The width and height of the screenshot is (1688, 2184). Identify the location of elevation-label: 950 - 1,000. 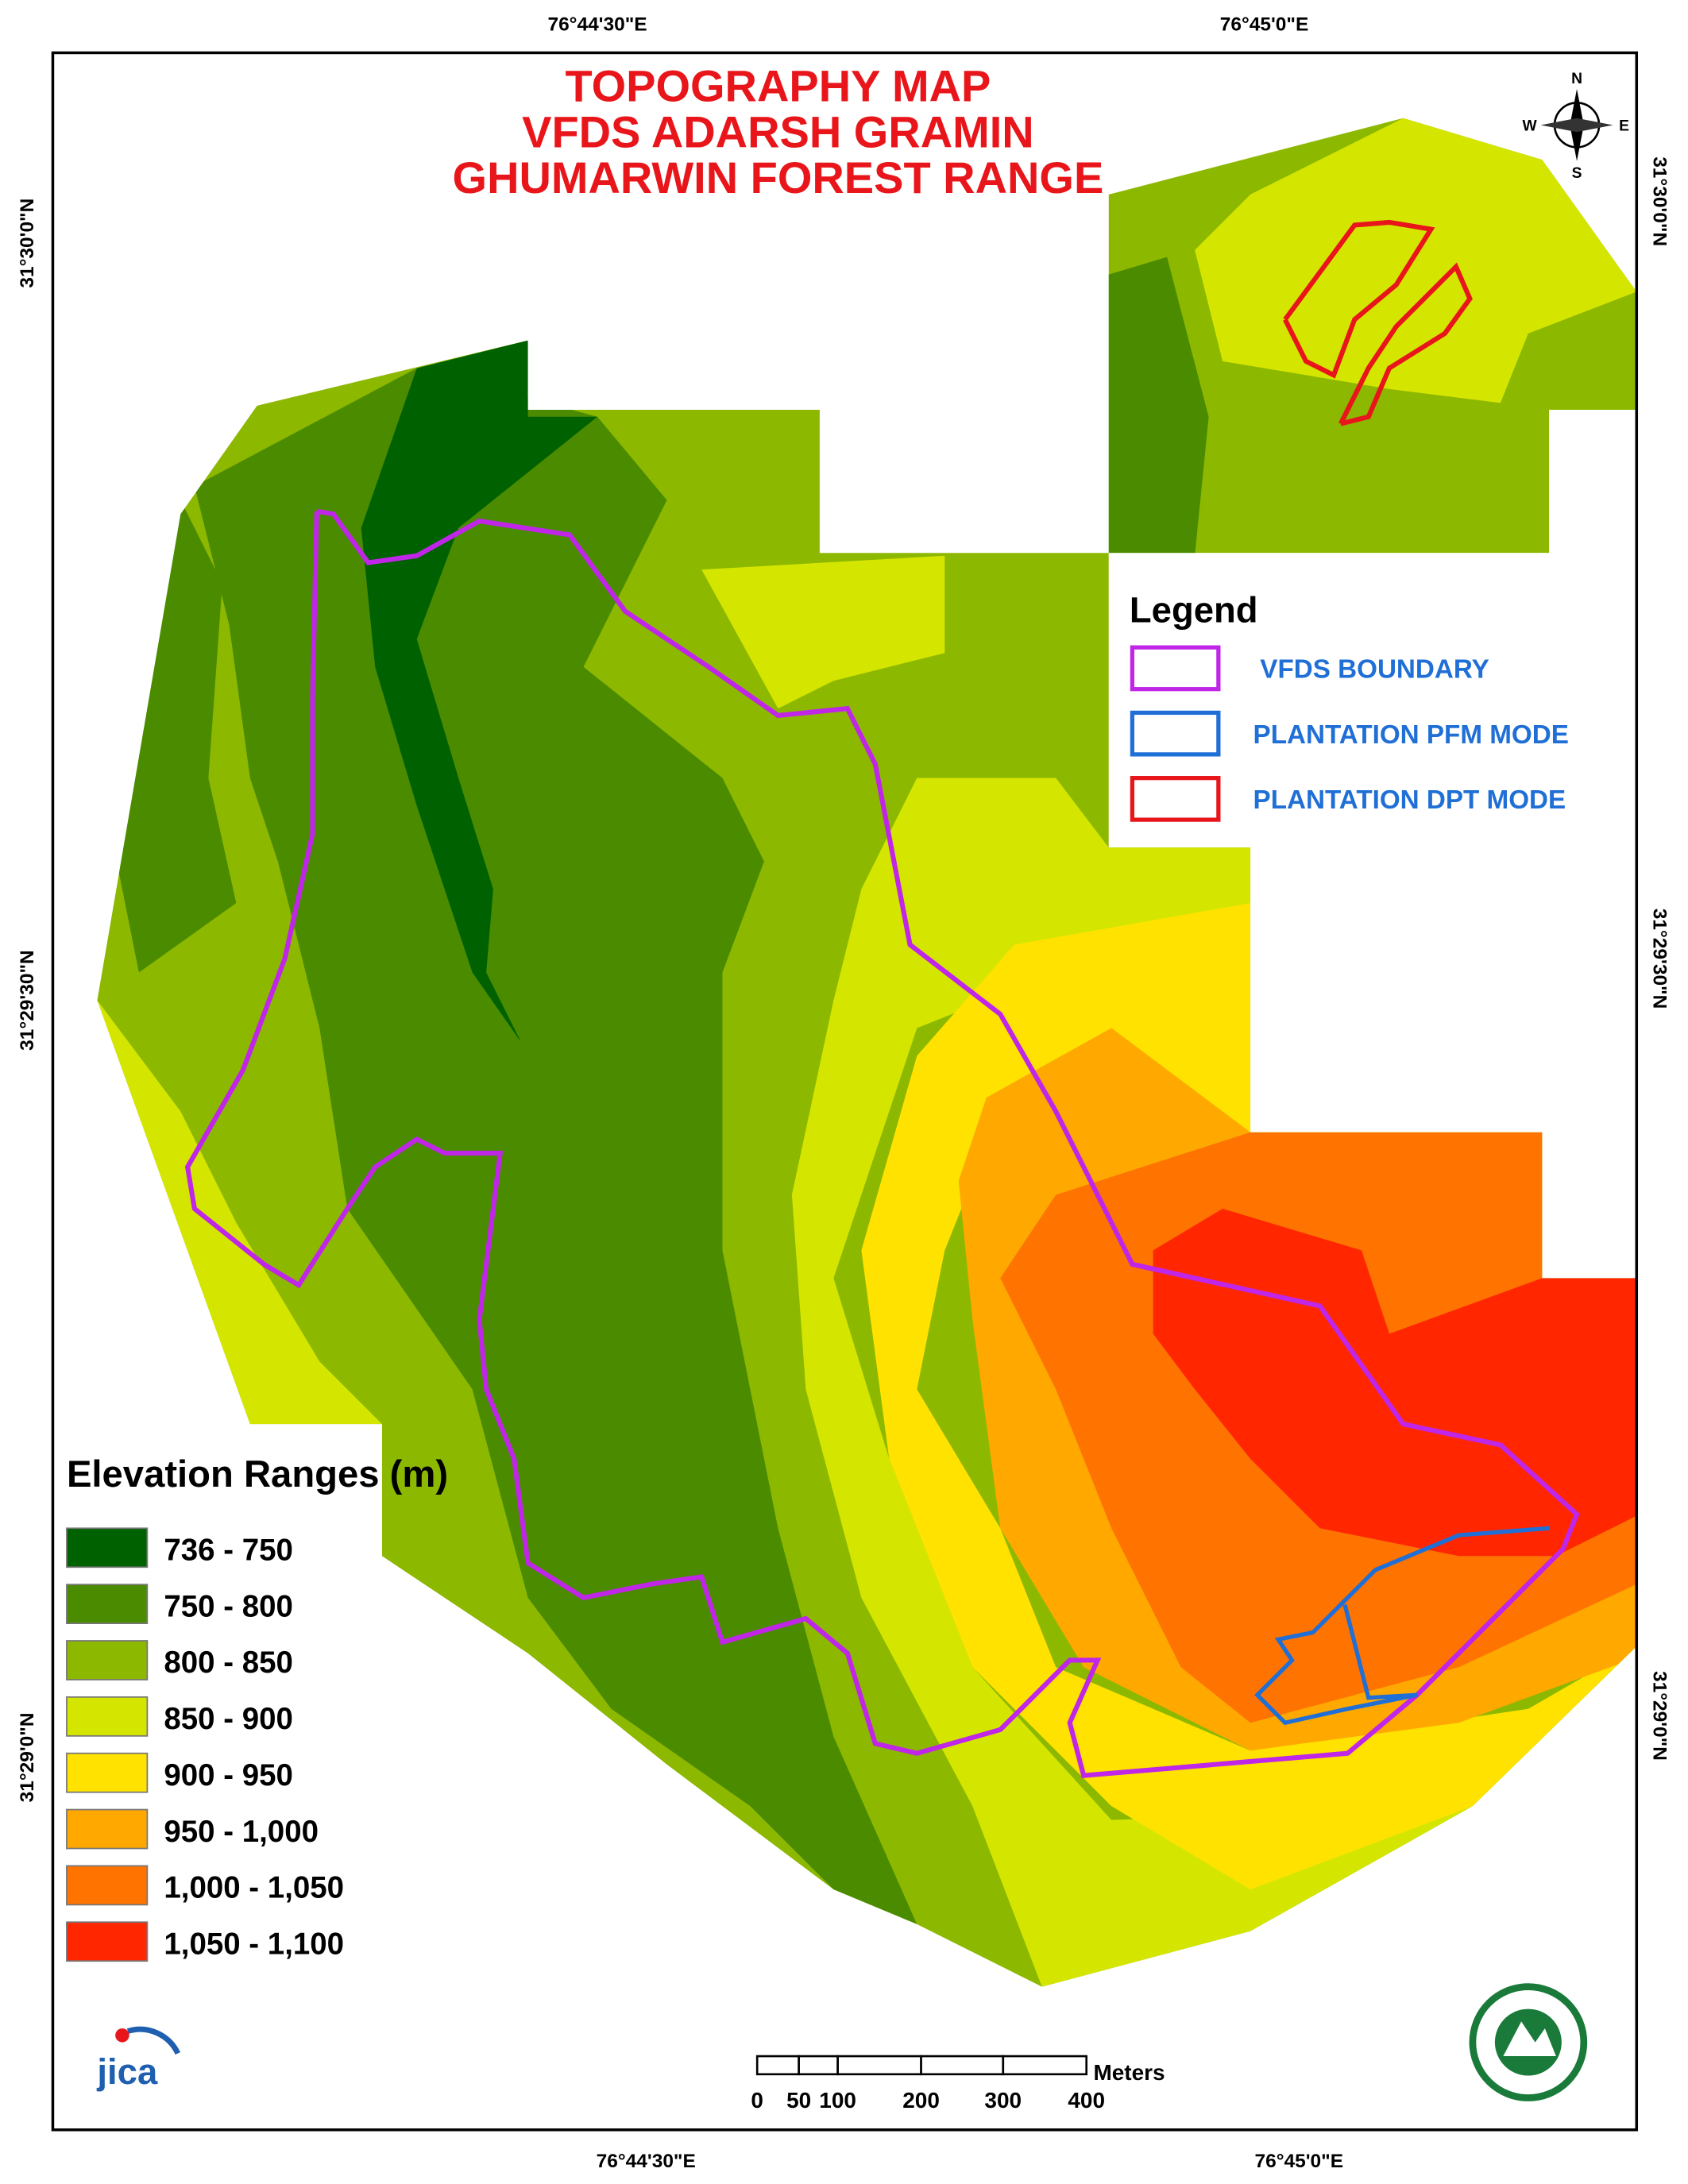
(242, 1832).